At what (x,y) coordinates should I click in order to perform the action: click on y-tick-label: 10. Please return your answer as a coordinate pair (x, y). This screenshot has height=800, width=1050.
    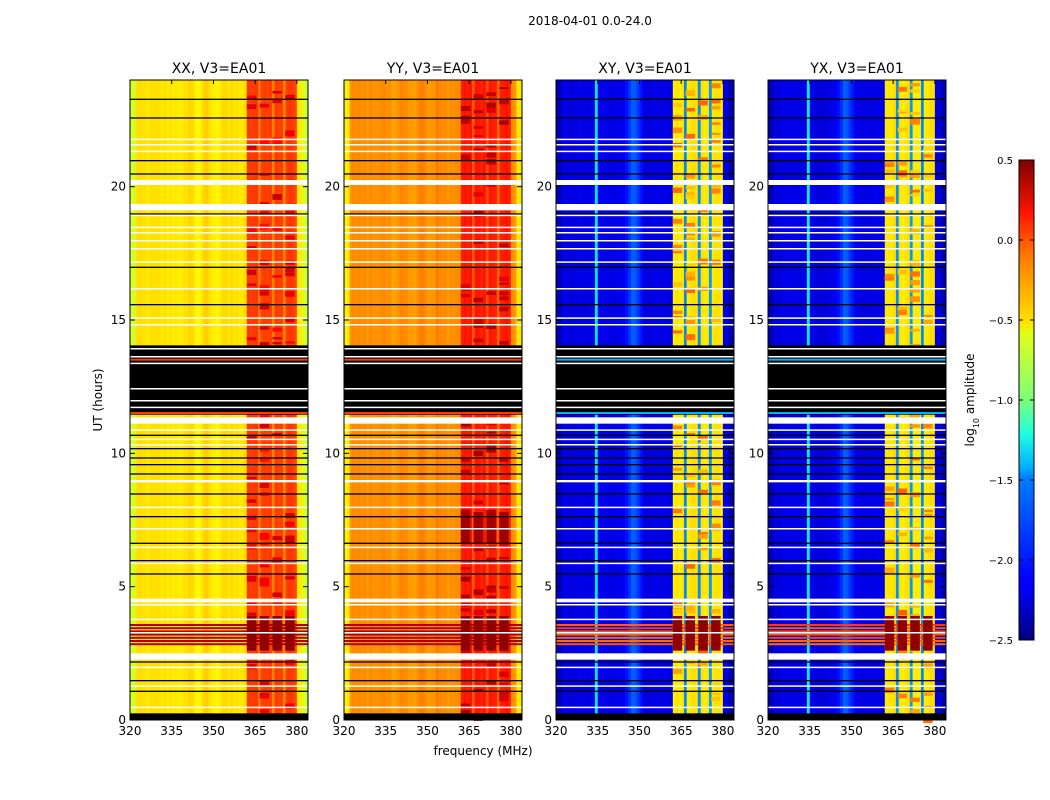
    Looking at the image, I should click on (756, 453).